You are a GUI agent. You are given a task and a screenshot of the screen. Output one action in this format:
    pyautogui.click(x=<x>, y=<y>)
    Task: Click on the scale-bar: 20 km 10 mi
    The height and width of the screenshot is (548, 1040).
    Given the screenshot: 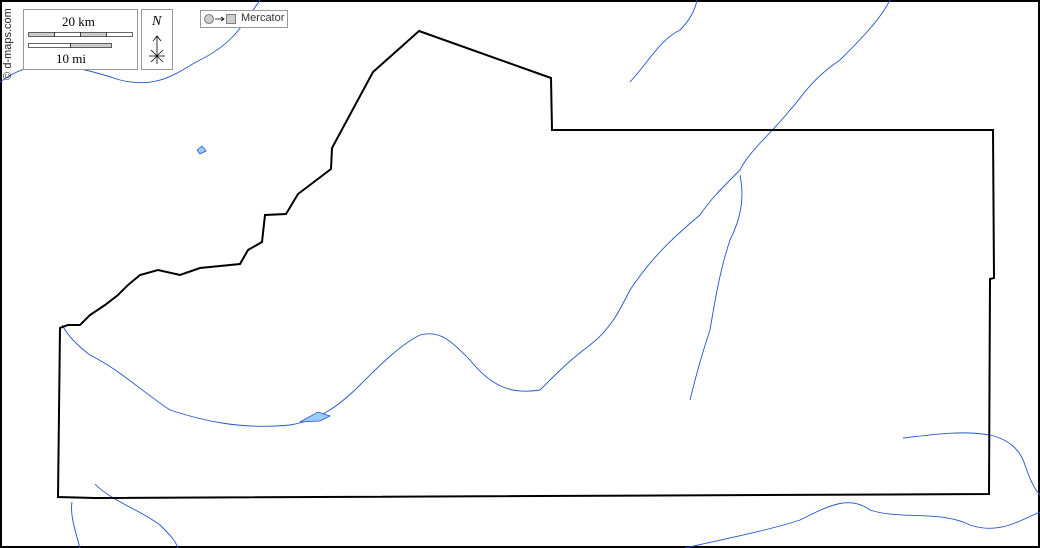 What is the action you would take?
    pyautogui.click(x=80, y=39)
    